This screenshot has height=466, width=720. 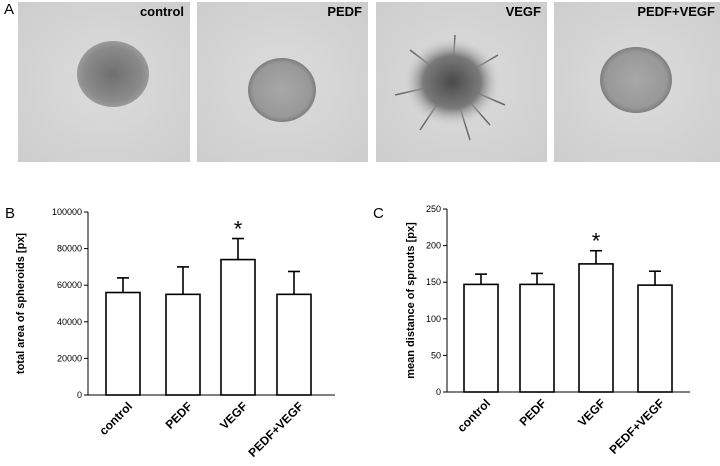 What do you see at coordinates (9, 9) in the screenshot?
I see `panel-letter: A` at bounding box center [9, 9].